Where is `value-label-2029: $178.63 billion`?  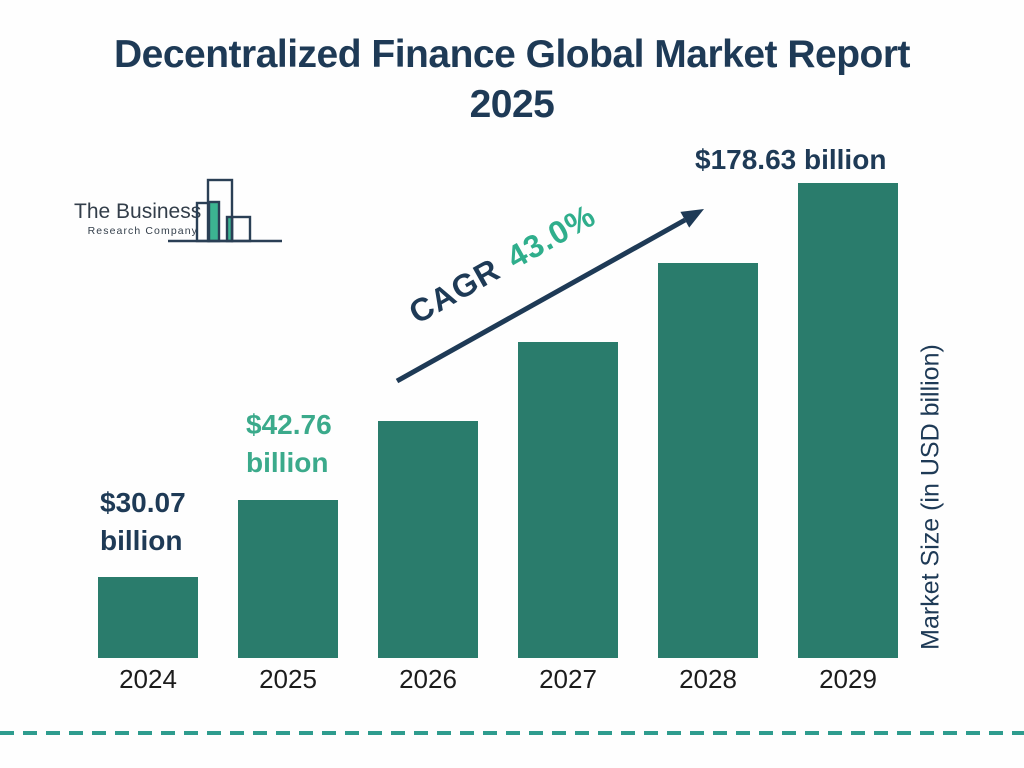 value-label-2029: $178.63 billion is located at coordinates (790, 160).